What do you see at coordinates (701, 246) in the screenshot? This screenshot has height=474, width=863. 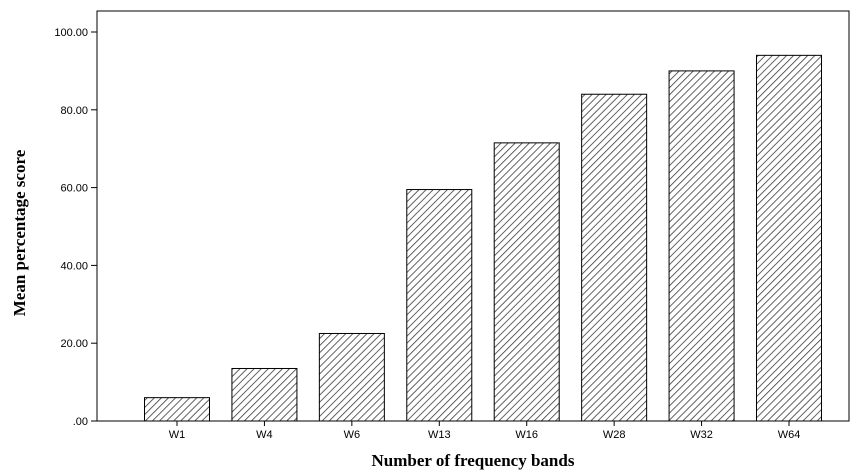 I see `bar-w32` at bounding box center [701, 246].